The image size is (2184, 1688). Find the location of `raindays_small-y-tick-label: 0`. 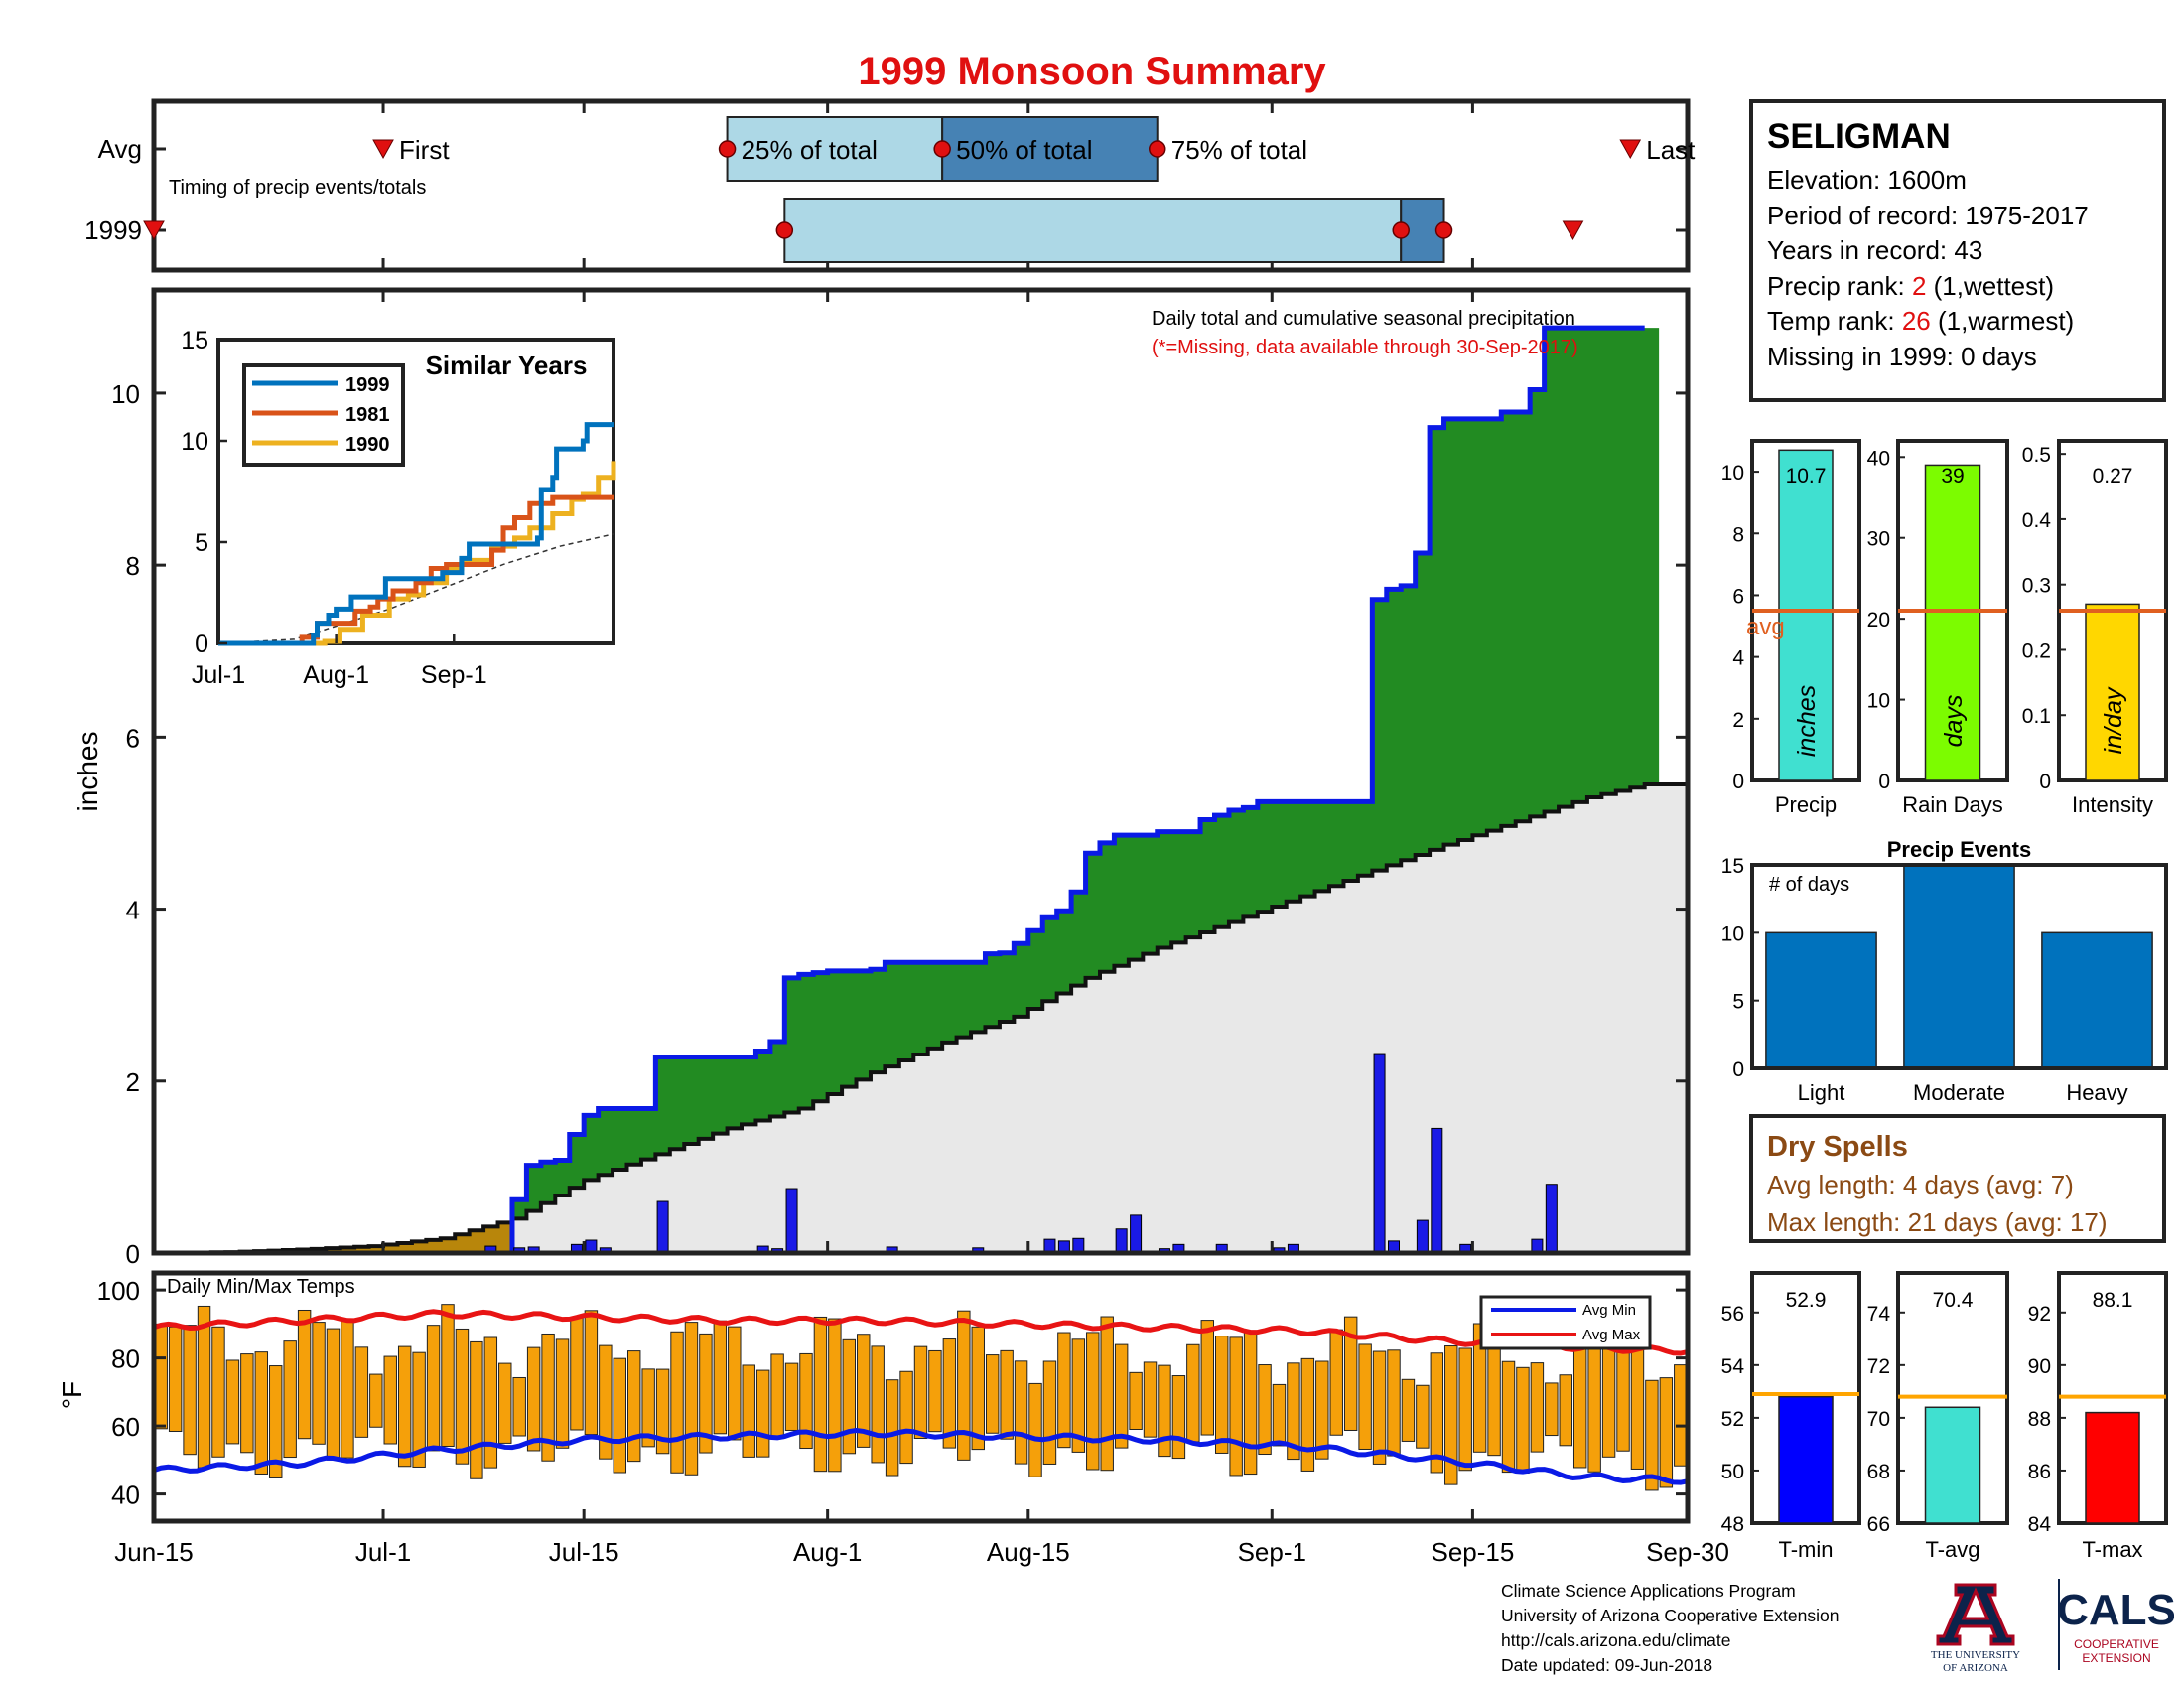

raindays_small-y-tick-label: 0 is located at coordinates (1884, 782).